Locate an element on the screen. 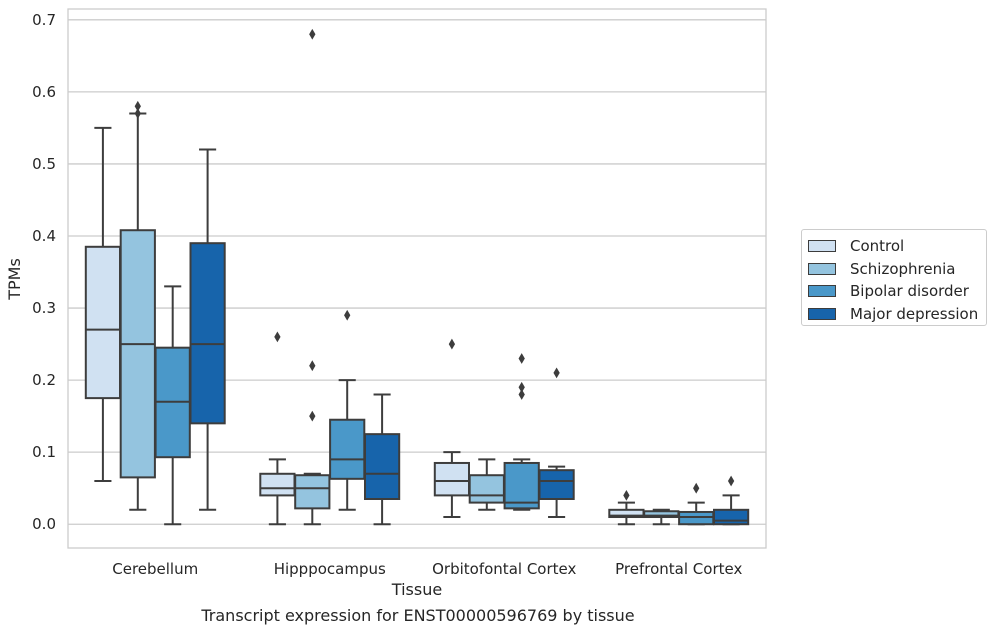 Image resolution: width=997 pixels, height=634 pixels. y-axis-label: TPMs is located at coordinates (14, 279).